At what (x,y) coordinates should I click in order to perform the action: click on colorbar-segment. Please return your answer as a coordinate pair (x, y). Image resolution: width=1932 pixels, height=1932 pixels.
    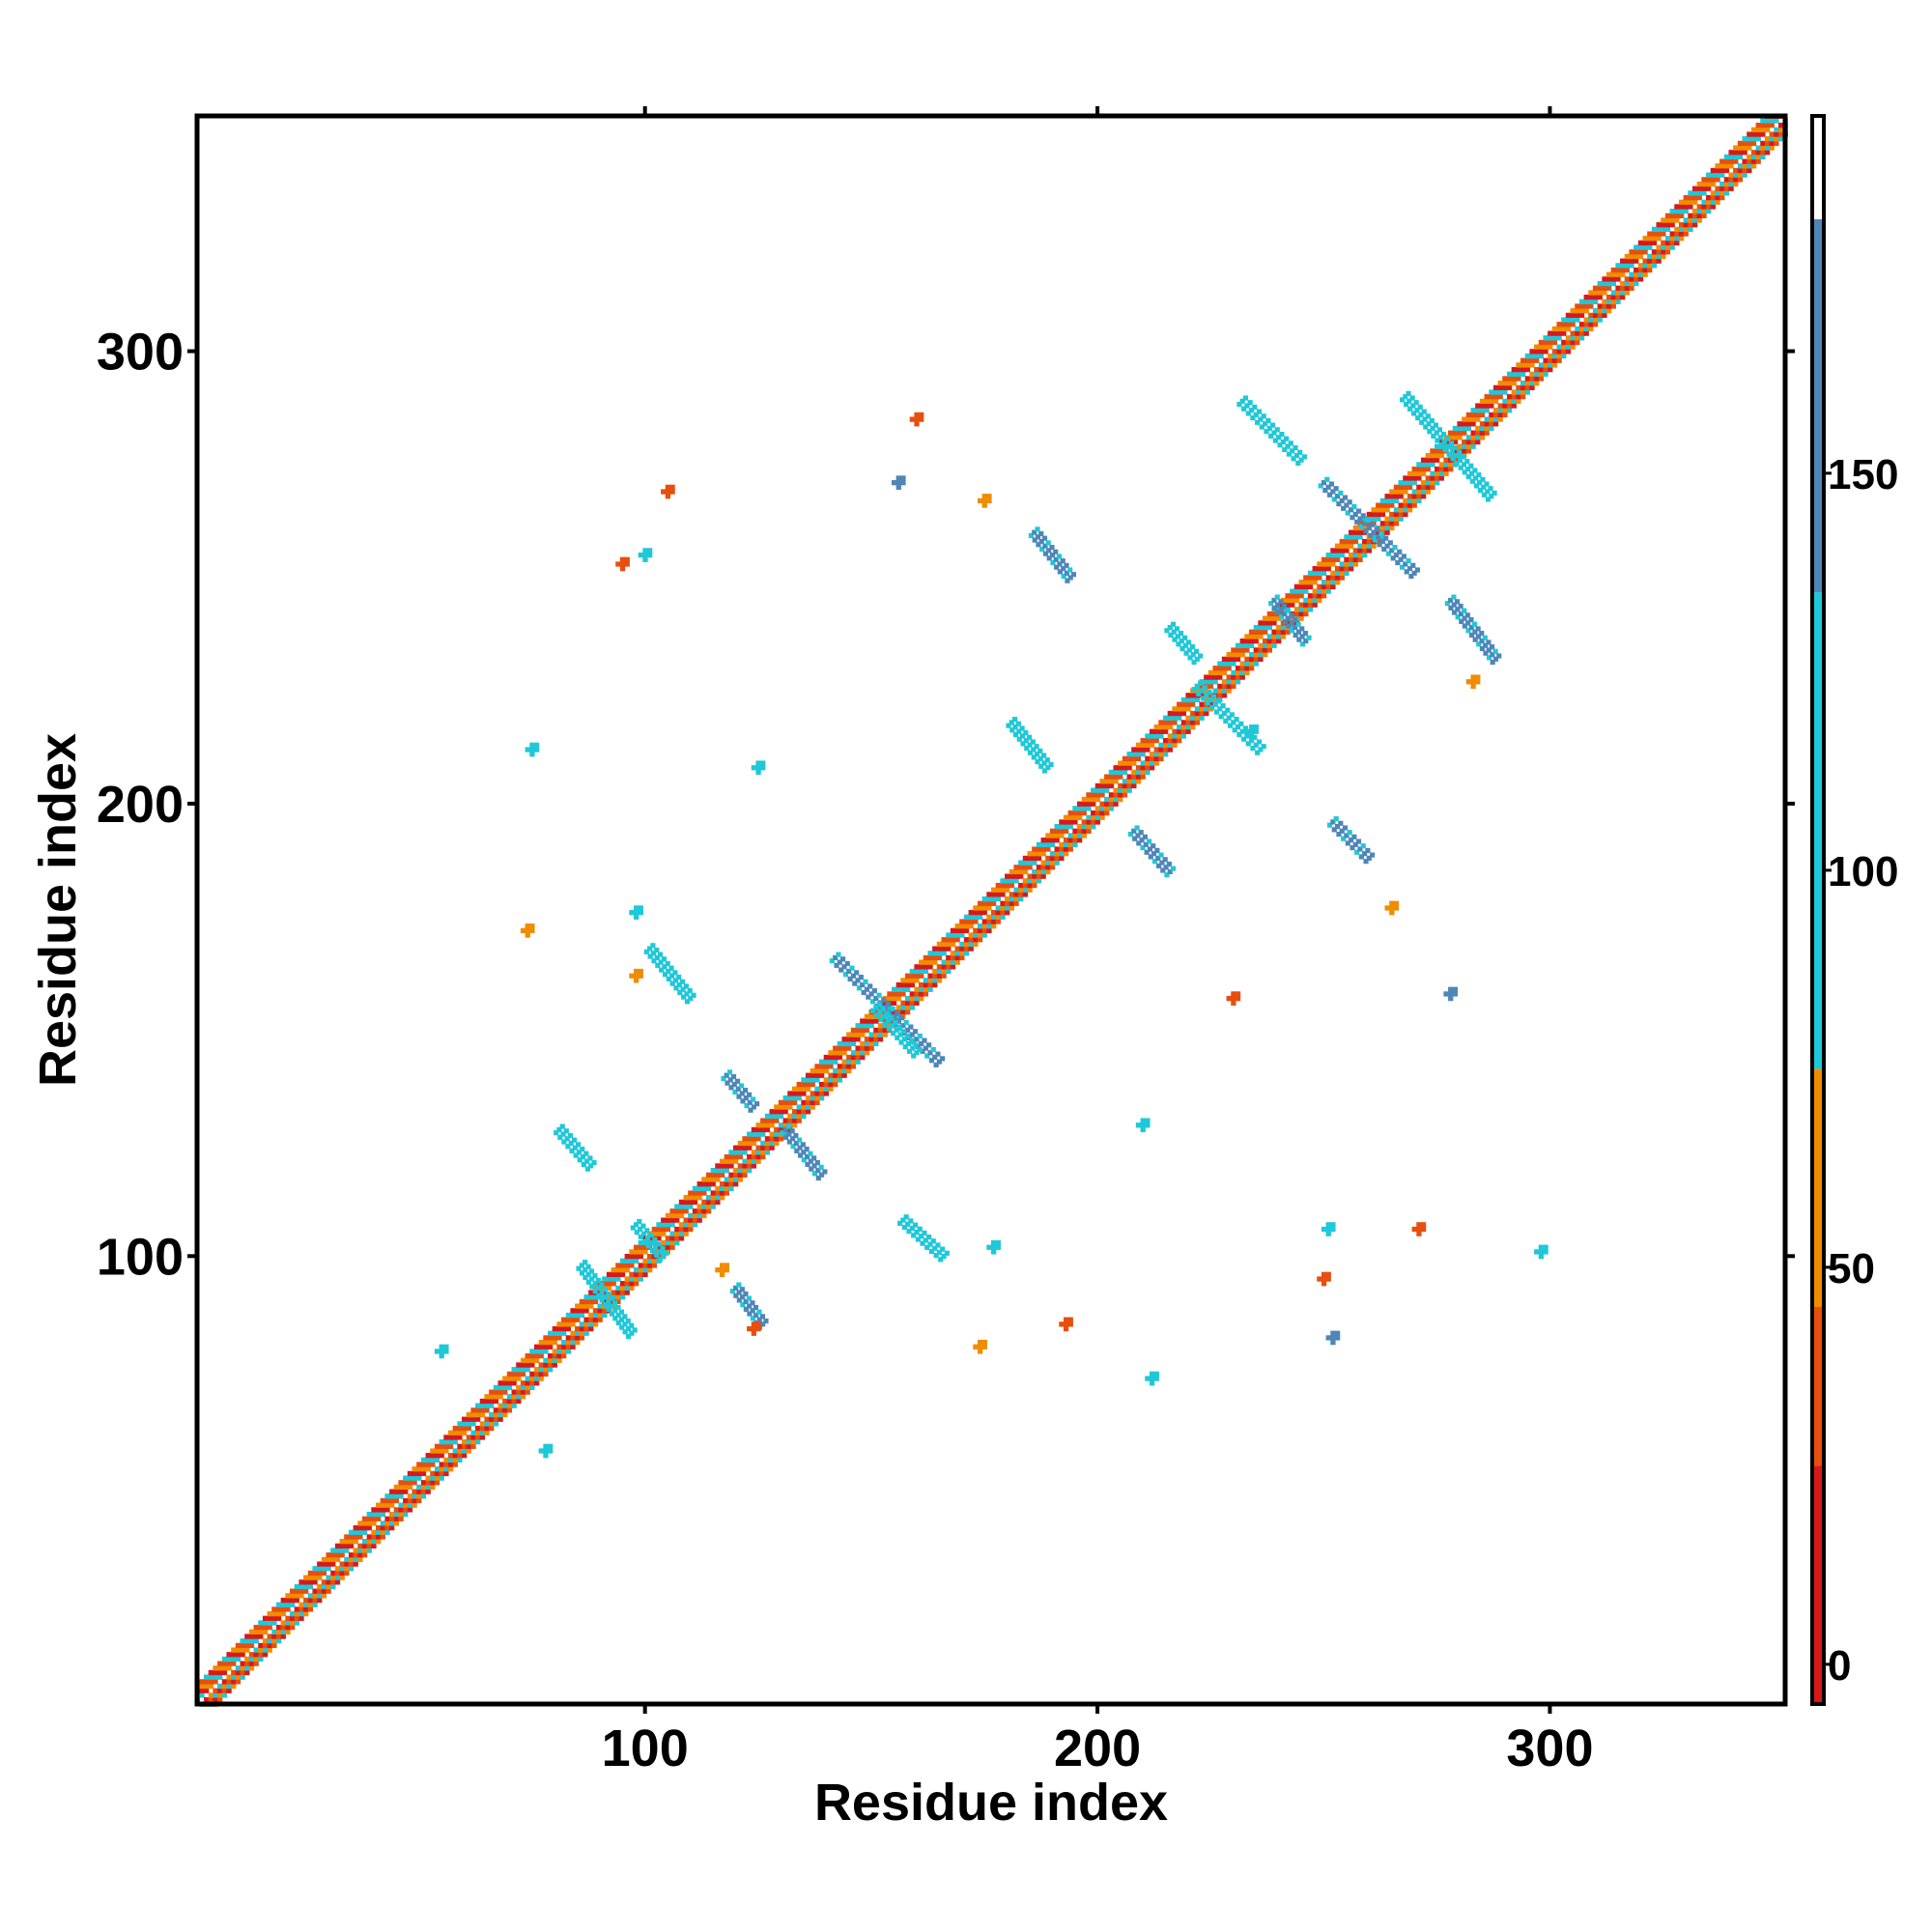
    Looking at the image, I should click on (1818, 1386).